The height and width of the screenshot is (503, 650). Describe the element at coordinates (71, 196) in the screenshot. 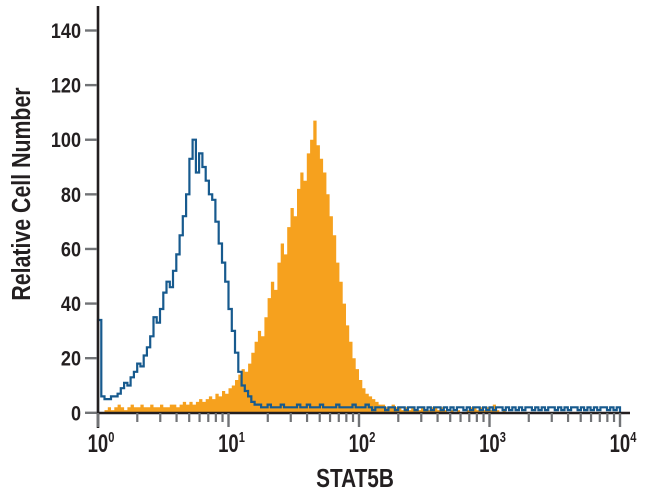

I see `y-tick-label: 80` at that location.